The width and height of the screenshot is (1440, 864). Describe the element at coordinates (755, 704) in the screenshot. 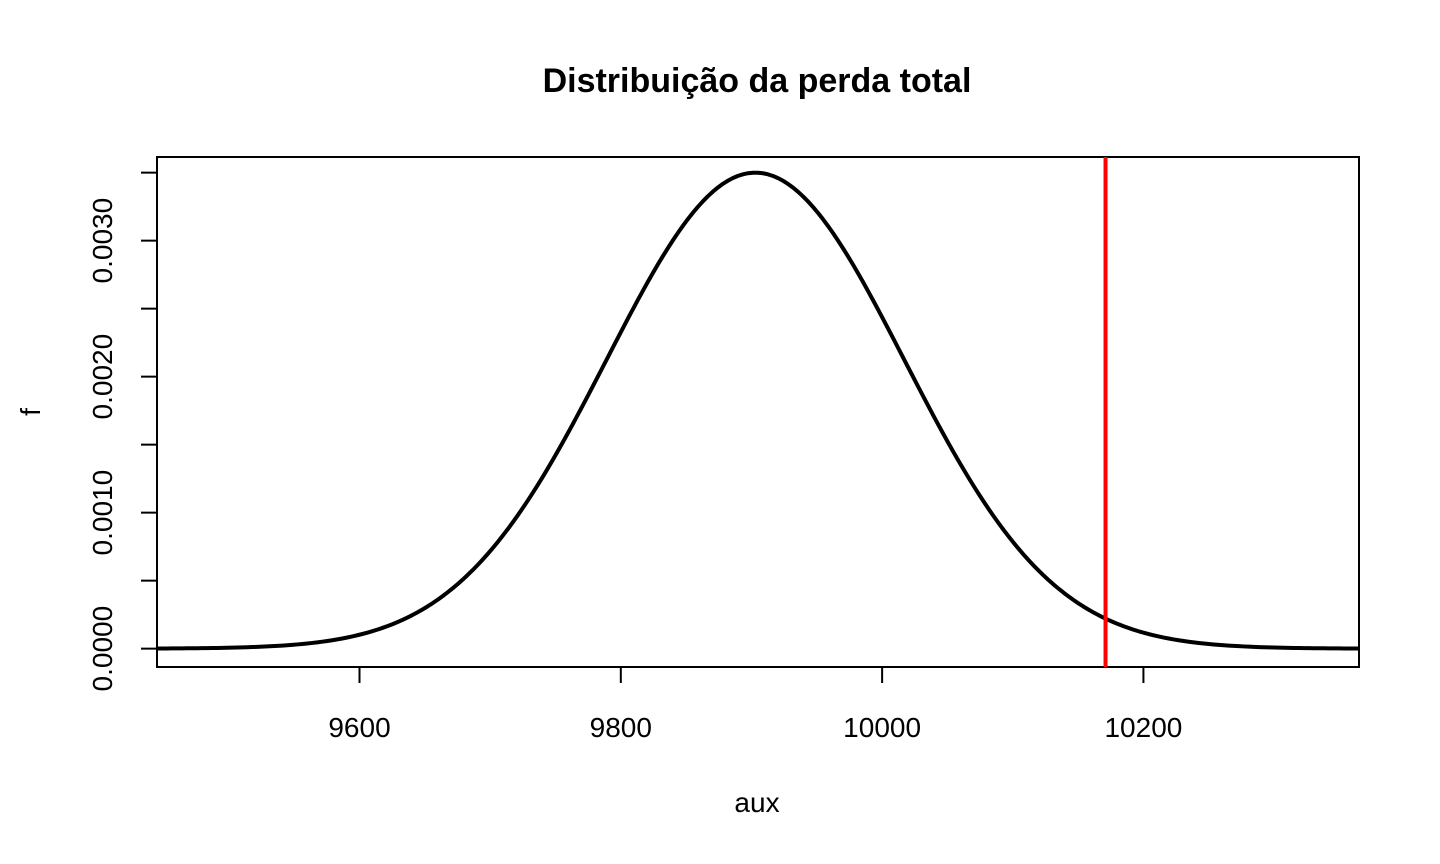

I see `x-axis: 9600 9800 10000 10200` at that location.